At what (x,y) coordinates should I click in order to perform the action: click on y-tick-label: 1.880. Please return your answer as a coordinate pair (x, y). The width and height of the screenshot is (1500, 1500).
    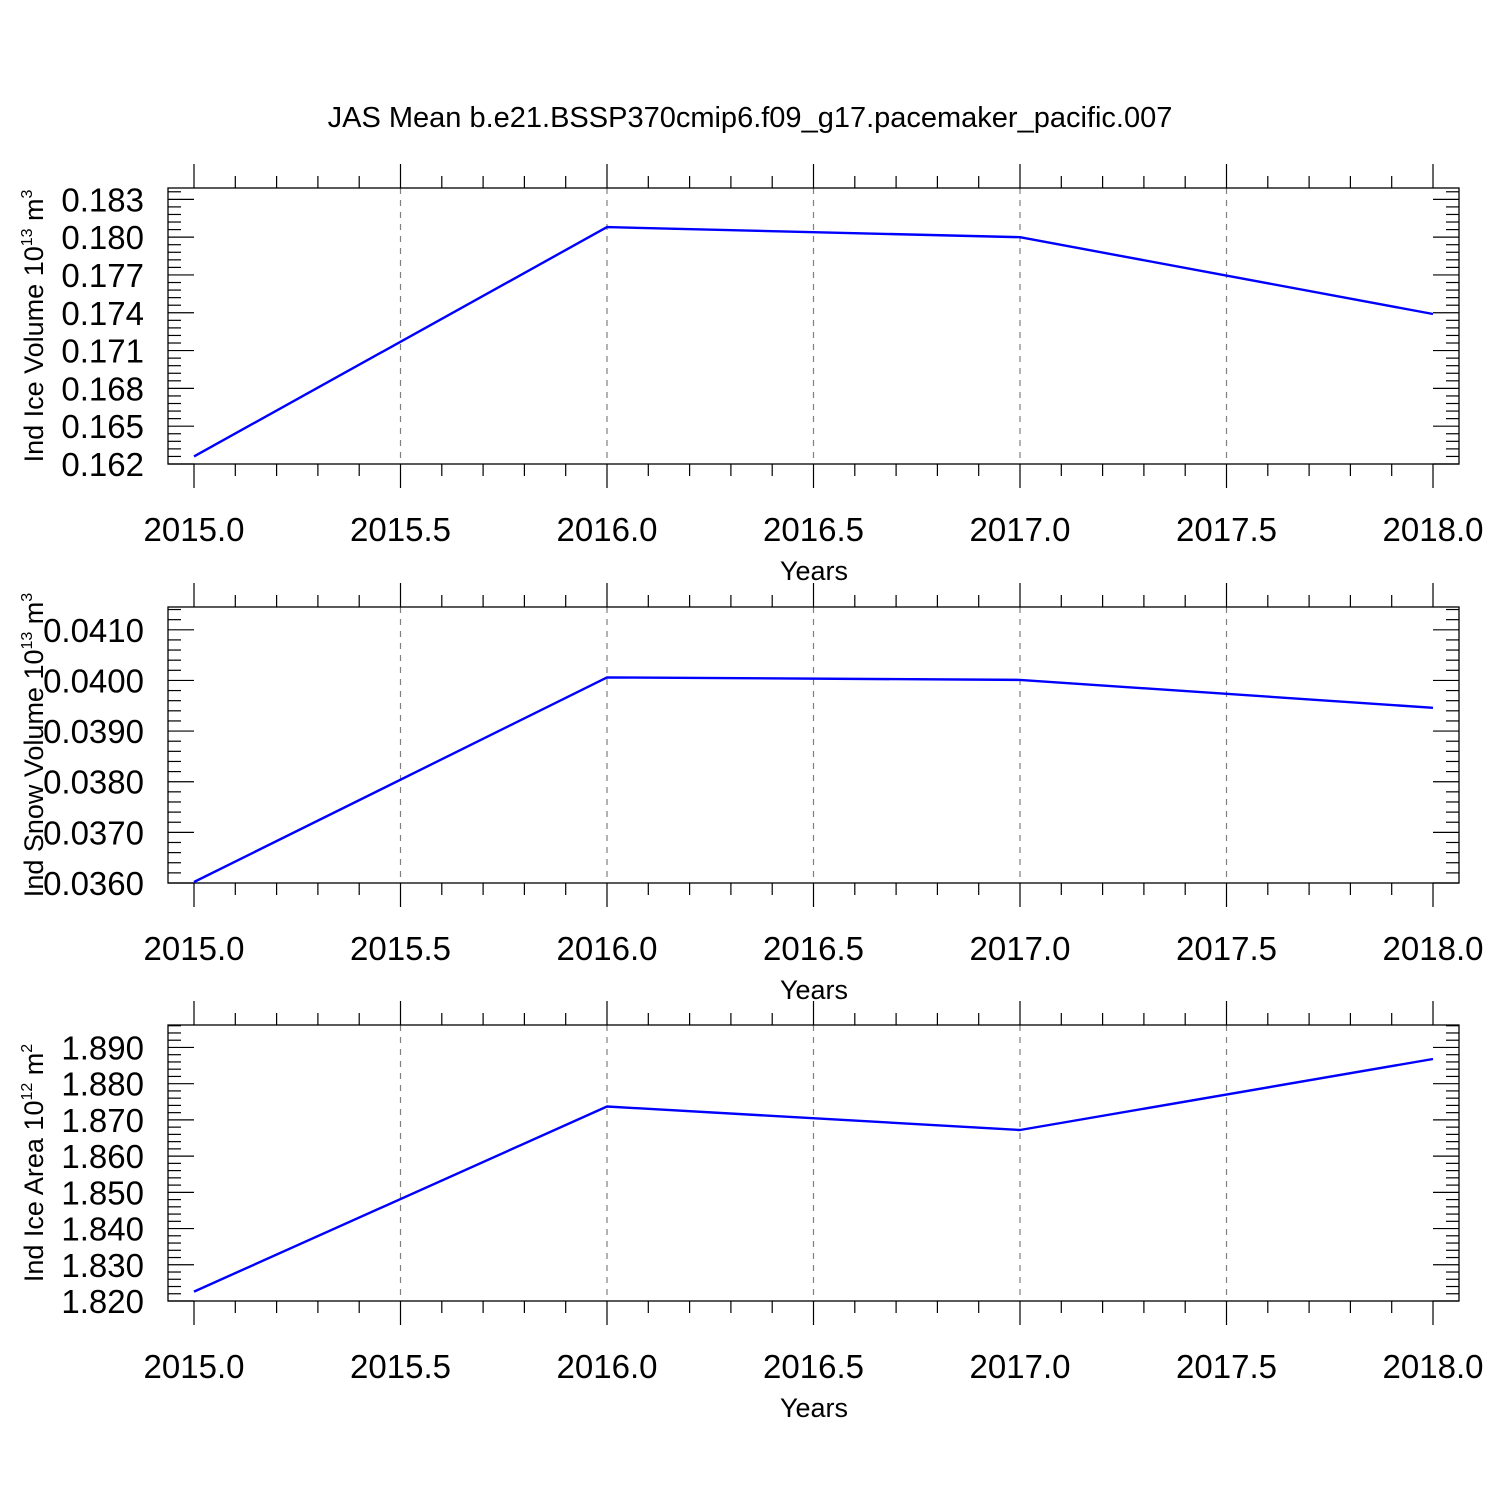
    Looking at the image, I should click on (102, 1084).